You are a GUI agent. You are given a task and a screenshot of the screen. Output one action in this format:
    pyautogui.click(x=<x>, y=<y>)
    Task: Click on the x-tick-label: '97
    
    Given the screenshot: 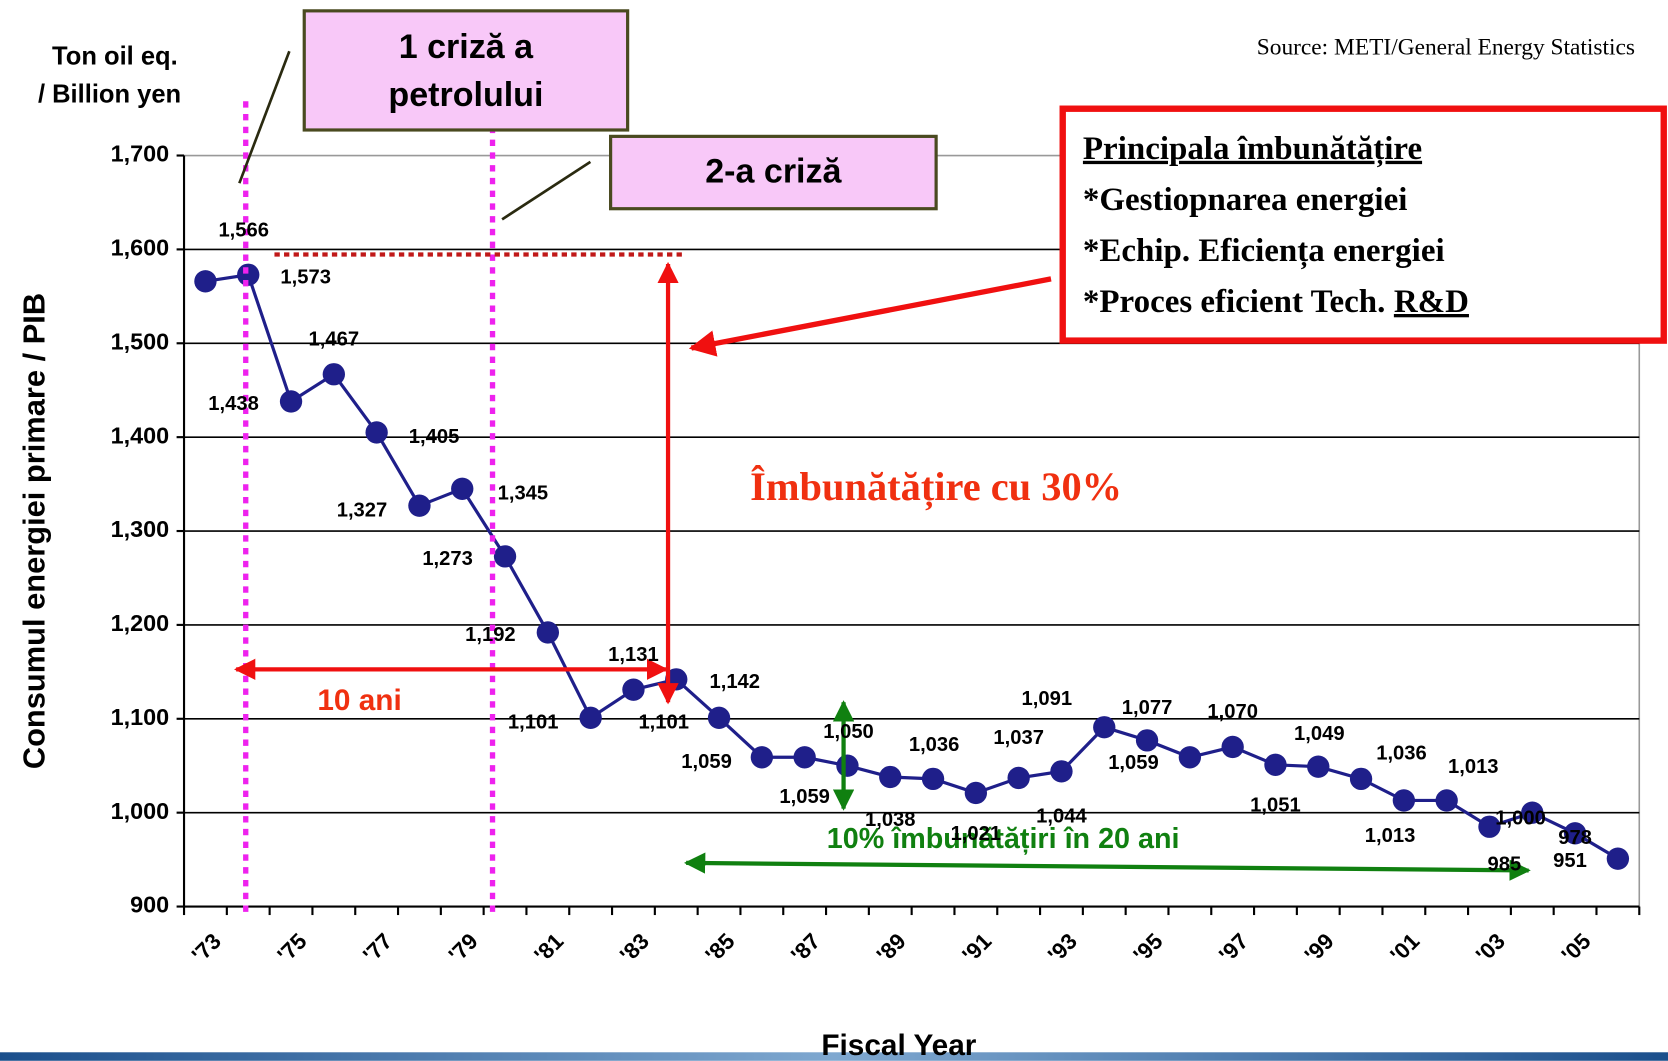 What is the action you would take?
    pyautogui.click(x=1233, y=947)
    